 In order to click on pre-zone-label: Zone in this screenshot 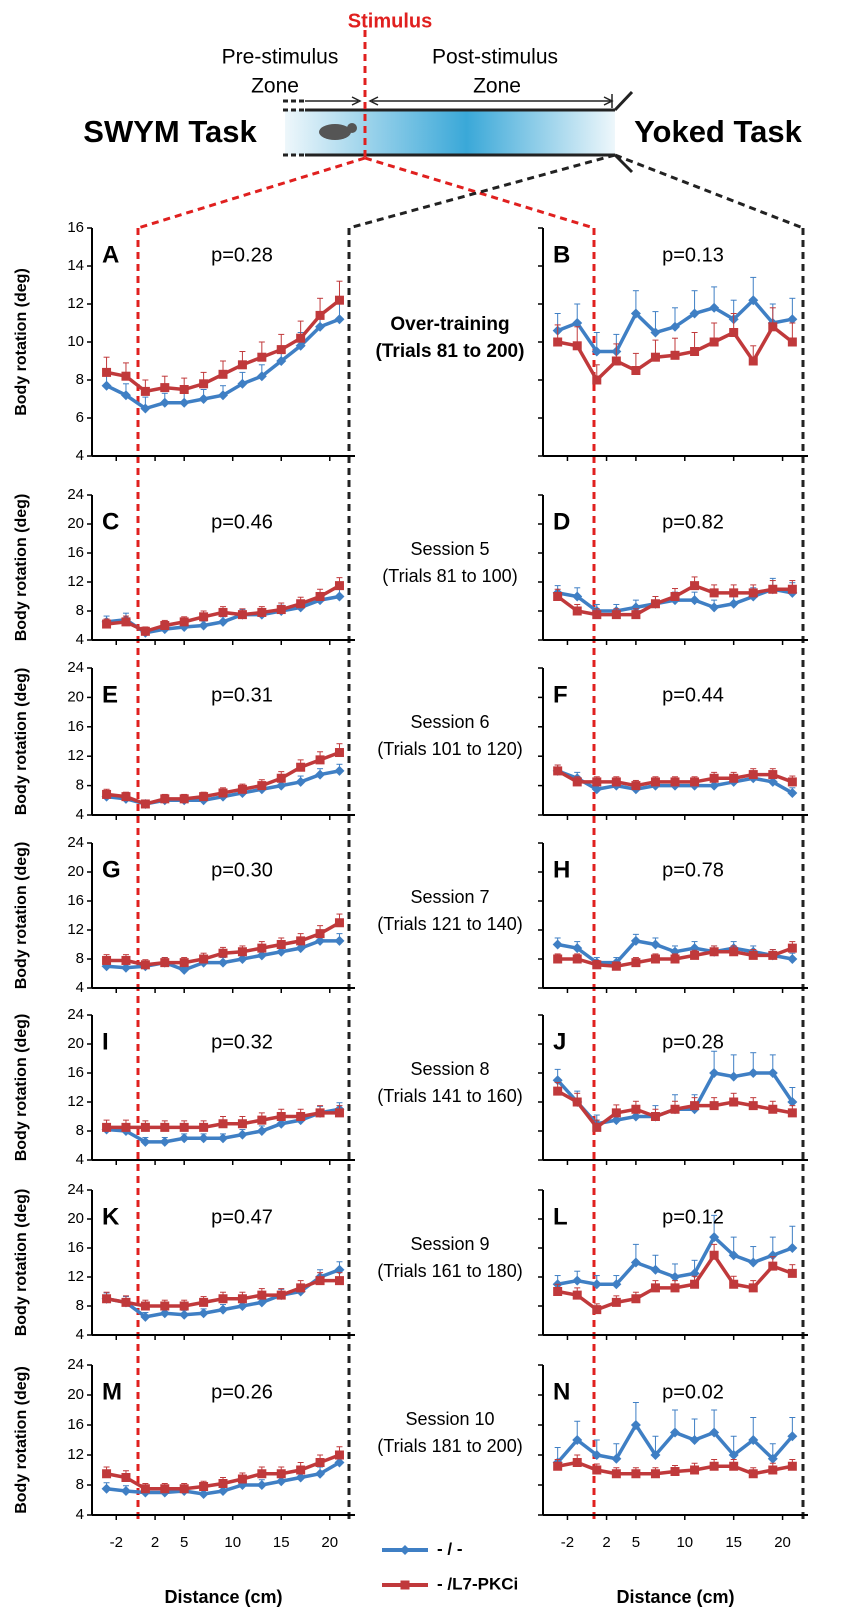, I will do `click(275, 86)`.